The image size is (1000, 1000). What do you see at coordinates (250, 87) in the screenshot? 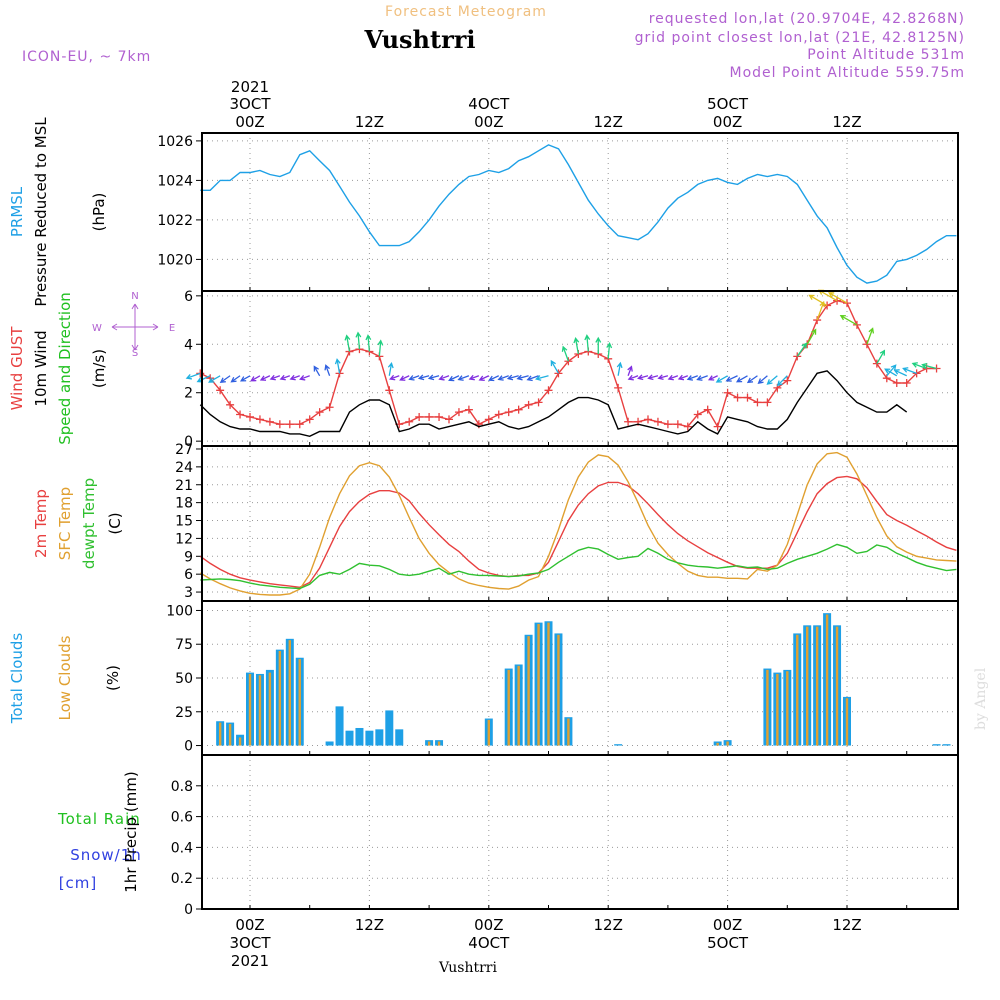
I see `top-axis-year: 2021` at bounding box center [250, 87].